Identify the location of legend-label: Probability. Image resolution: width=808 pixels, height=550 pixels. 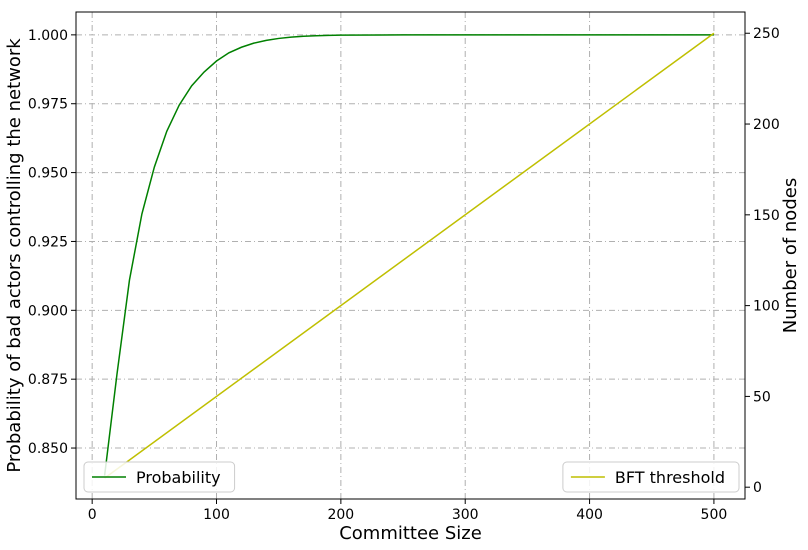
(178, 477).